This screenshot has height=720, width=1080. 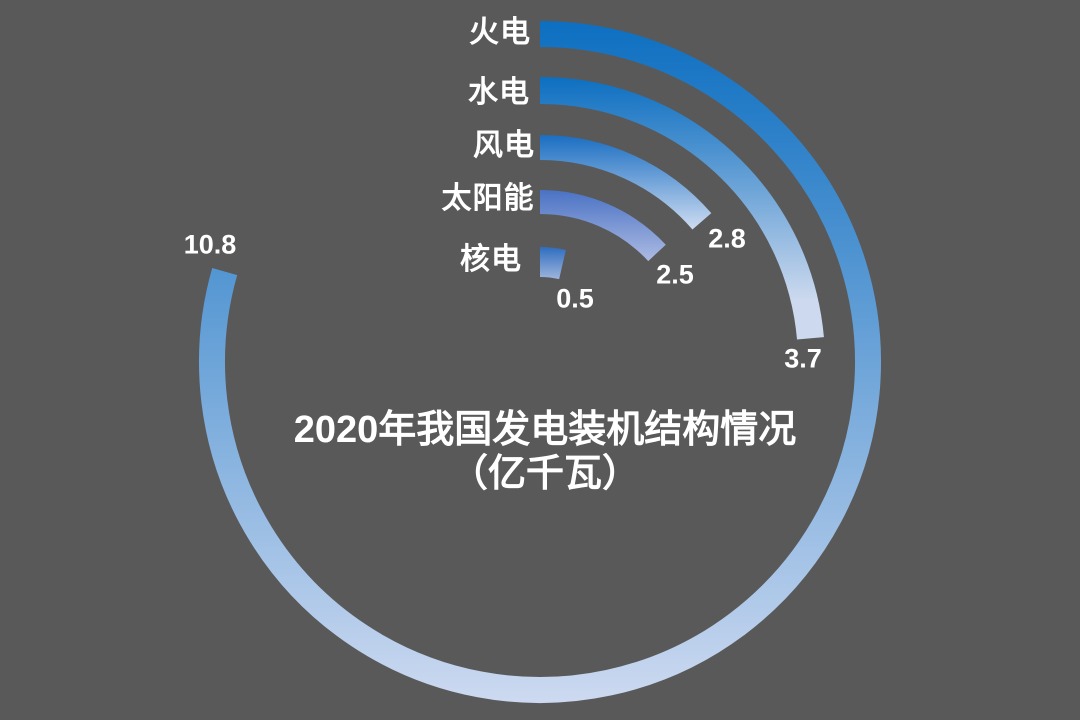 I want to click on chart-title-line2: （亿千瓦）, so click(x=545, y=474).